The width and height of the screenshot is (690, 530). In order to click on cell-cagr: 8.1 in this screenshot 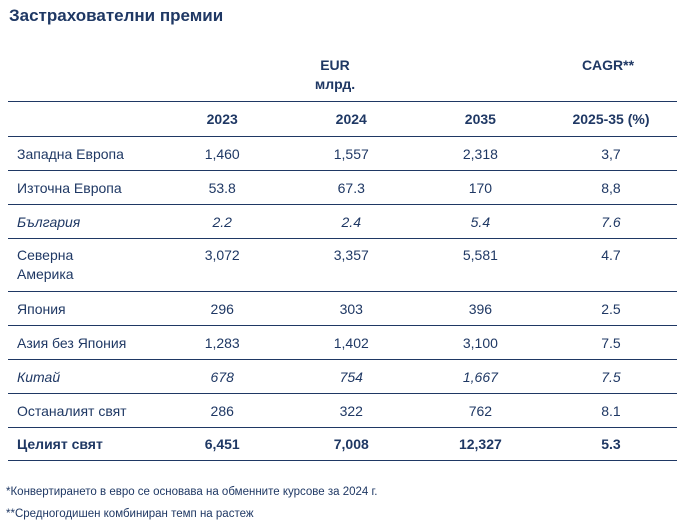, I will do `click(611, 410)`.